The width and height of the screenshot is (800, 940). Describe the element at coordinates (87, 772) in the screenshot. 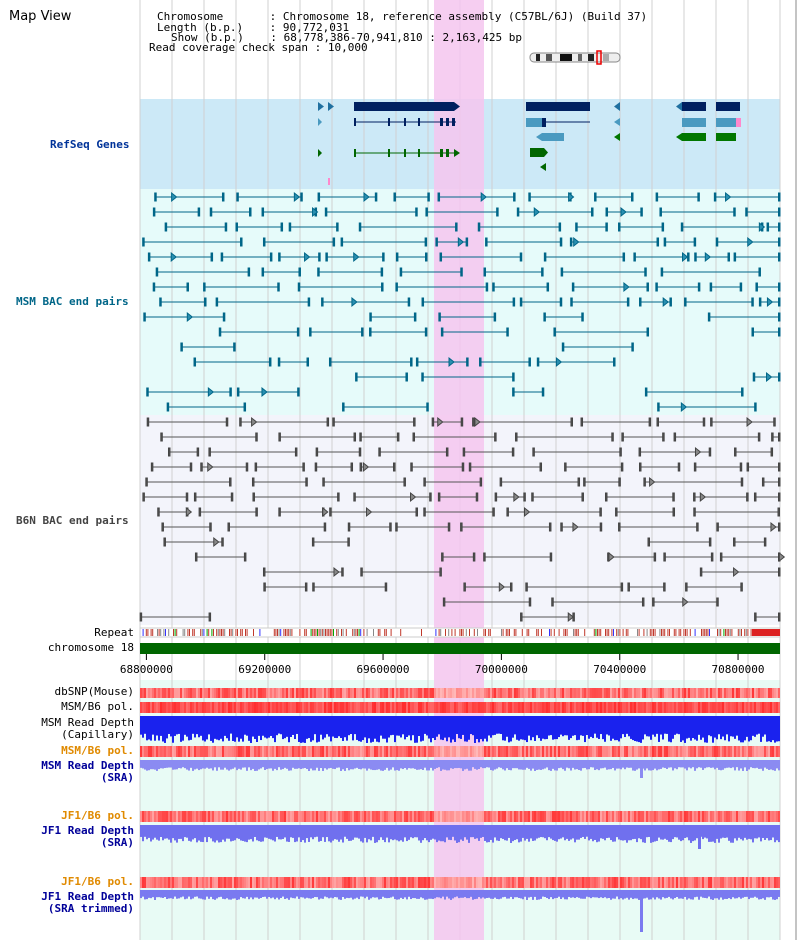

I see `track-label-msm-read-depth-sra: MSM Read Depth (SRA)` at that location.